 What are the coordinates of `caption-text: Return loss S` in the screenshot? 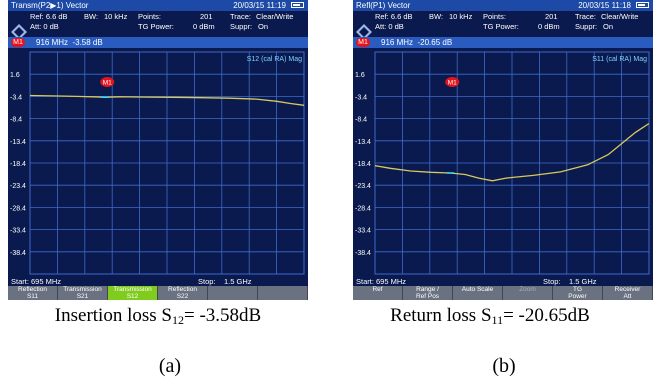 It's located at (441, 315).